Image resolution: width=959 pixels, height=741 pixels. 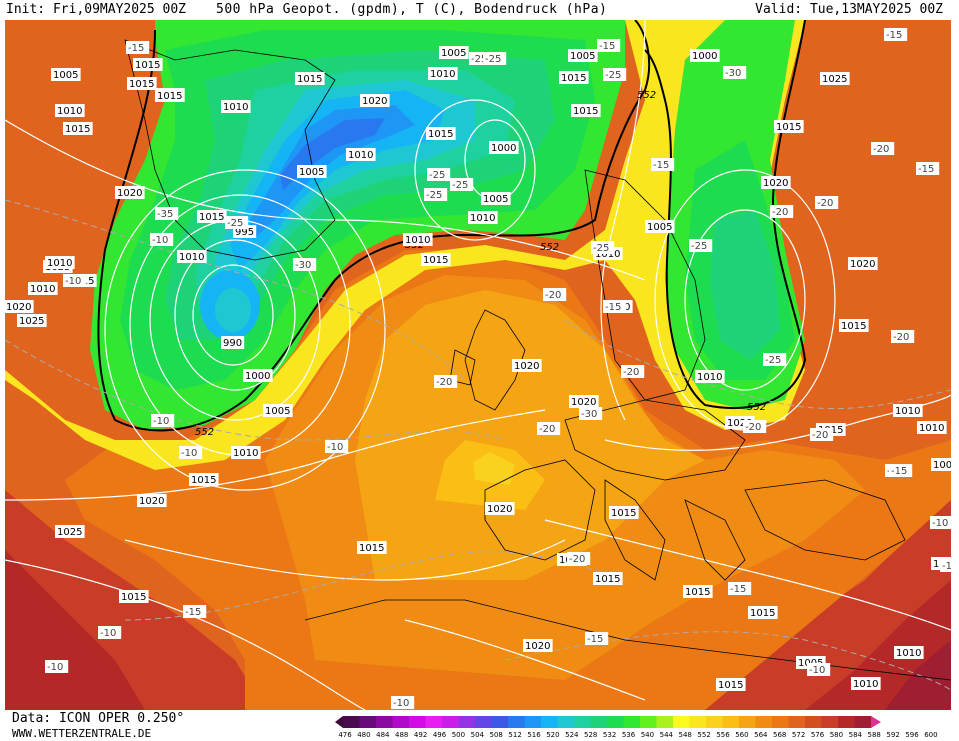 What do you see at coordinates (704, 56) in the screenshot?
I see `pressure-label: 1000` at bounding box center [704, 56].